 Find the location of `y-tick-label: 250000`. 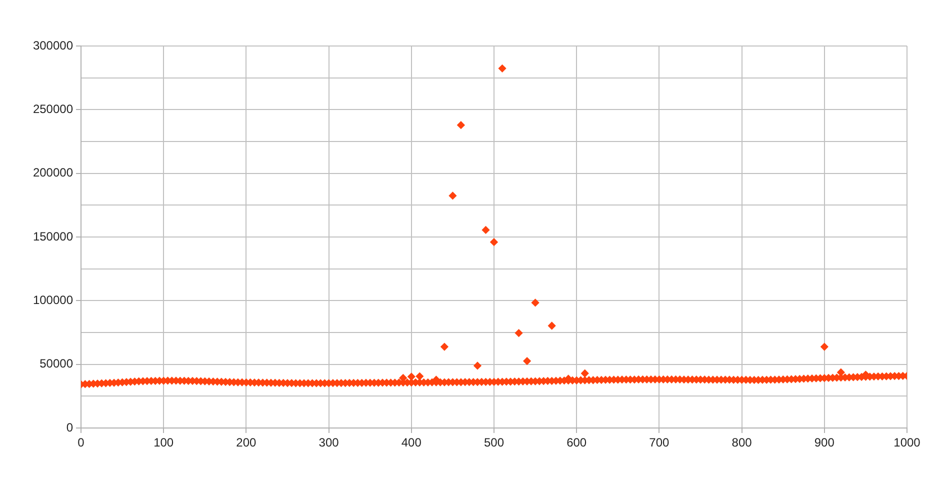

y-tick-label: 250000 is located at coordinates (53, 109).